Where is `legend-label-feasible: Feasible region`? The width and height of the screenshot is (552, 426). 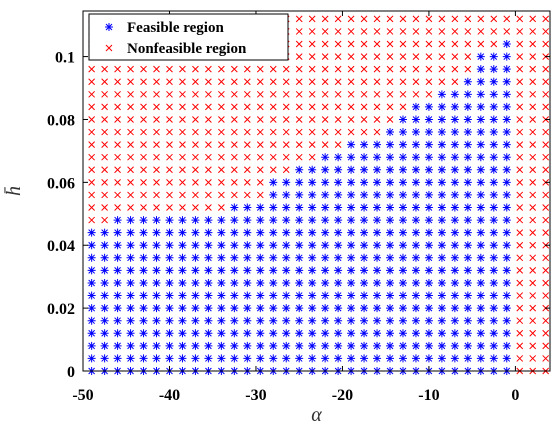 legend-label-feasible: Feasible region is located at coordinates (175, 28).